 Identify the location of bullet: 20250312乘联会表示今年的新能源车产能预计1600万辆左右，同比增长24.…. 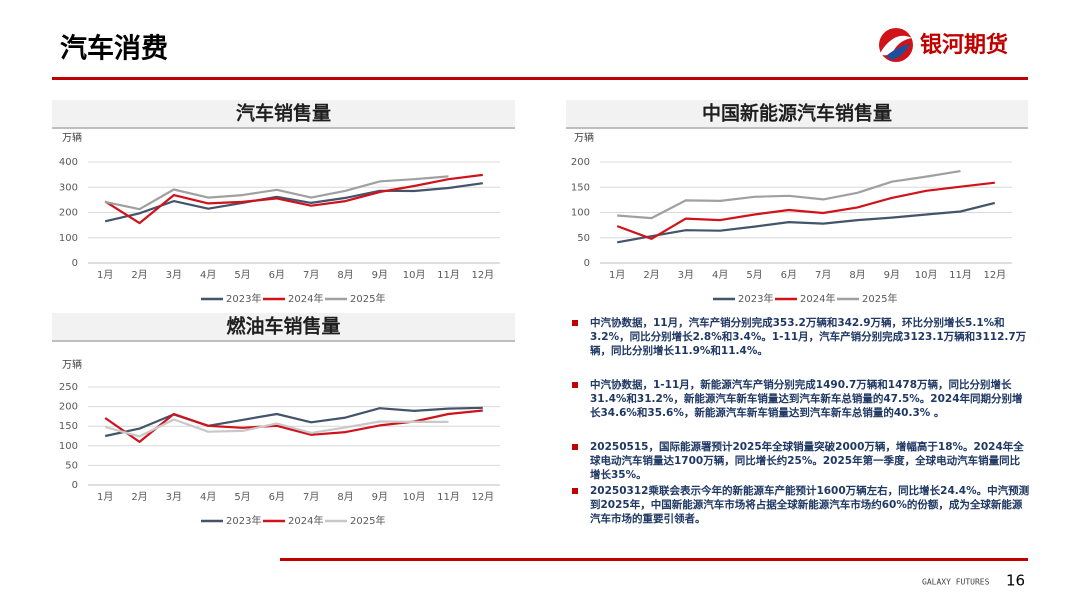
(801, 505).